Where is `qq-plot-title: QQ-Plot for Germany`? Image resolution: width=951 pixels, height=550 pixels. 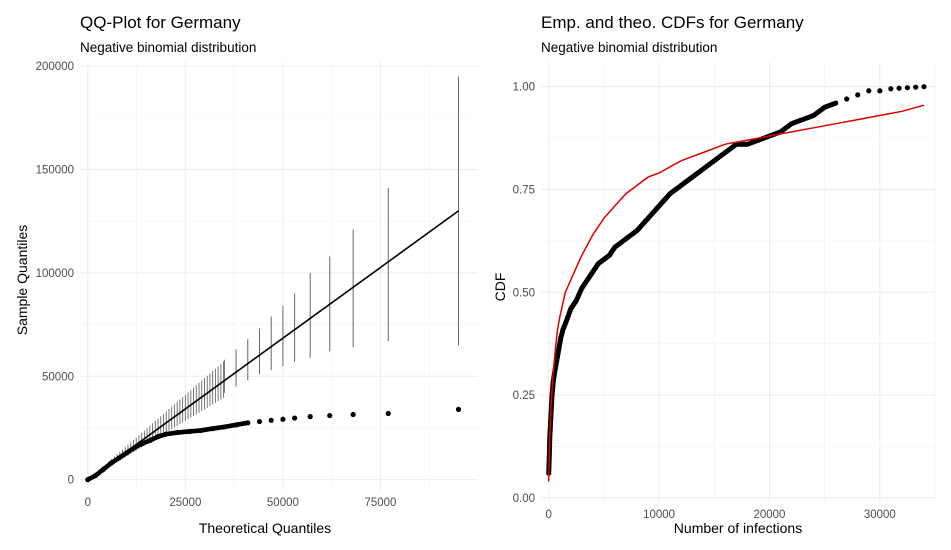
qq-plot-title: QQ-Plot for Germany is located at coordinates (160, 22).